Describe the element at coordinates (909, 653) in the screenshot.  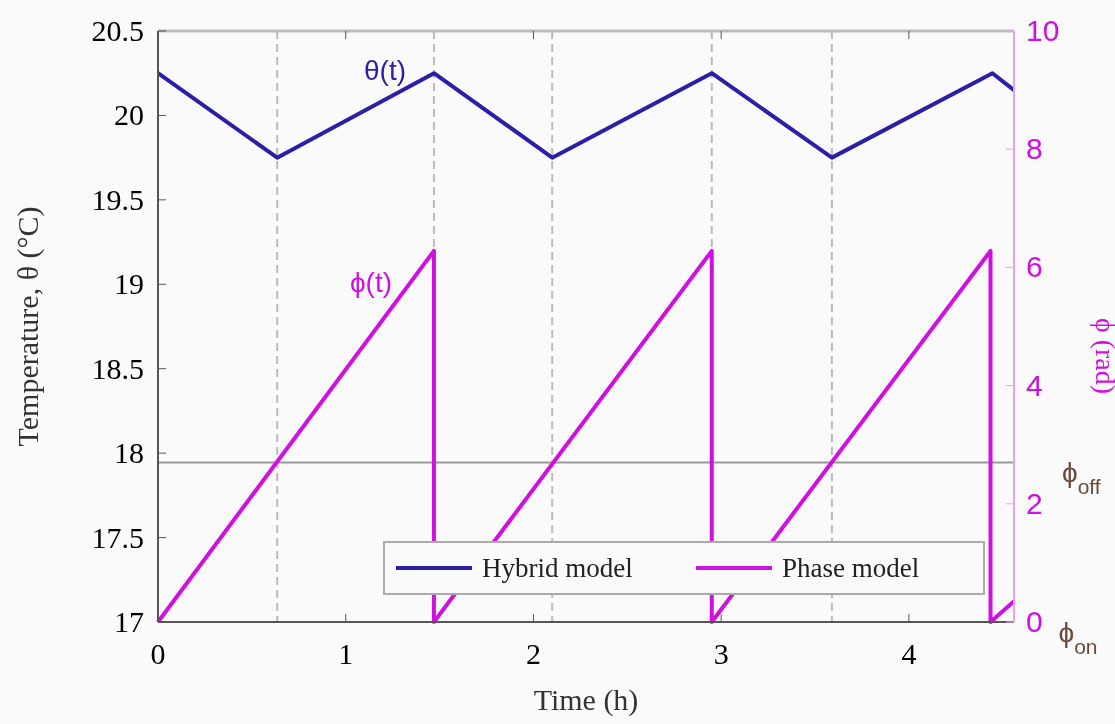
I see `x-tick-label: 4` at that location.